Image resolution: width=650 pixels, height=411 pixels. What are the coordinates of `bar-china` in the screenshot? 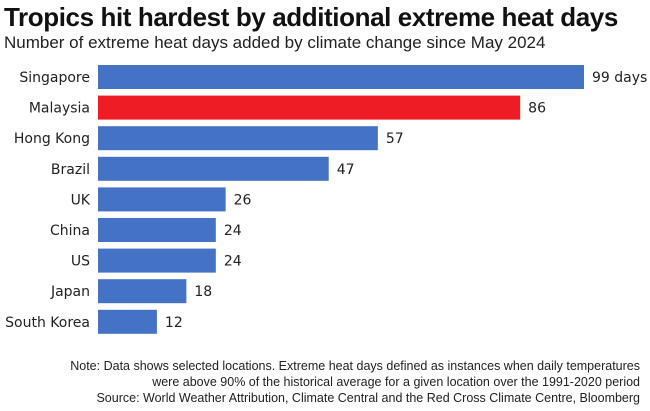 It's located at (157, 230).